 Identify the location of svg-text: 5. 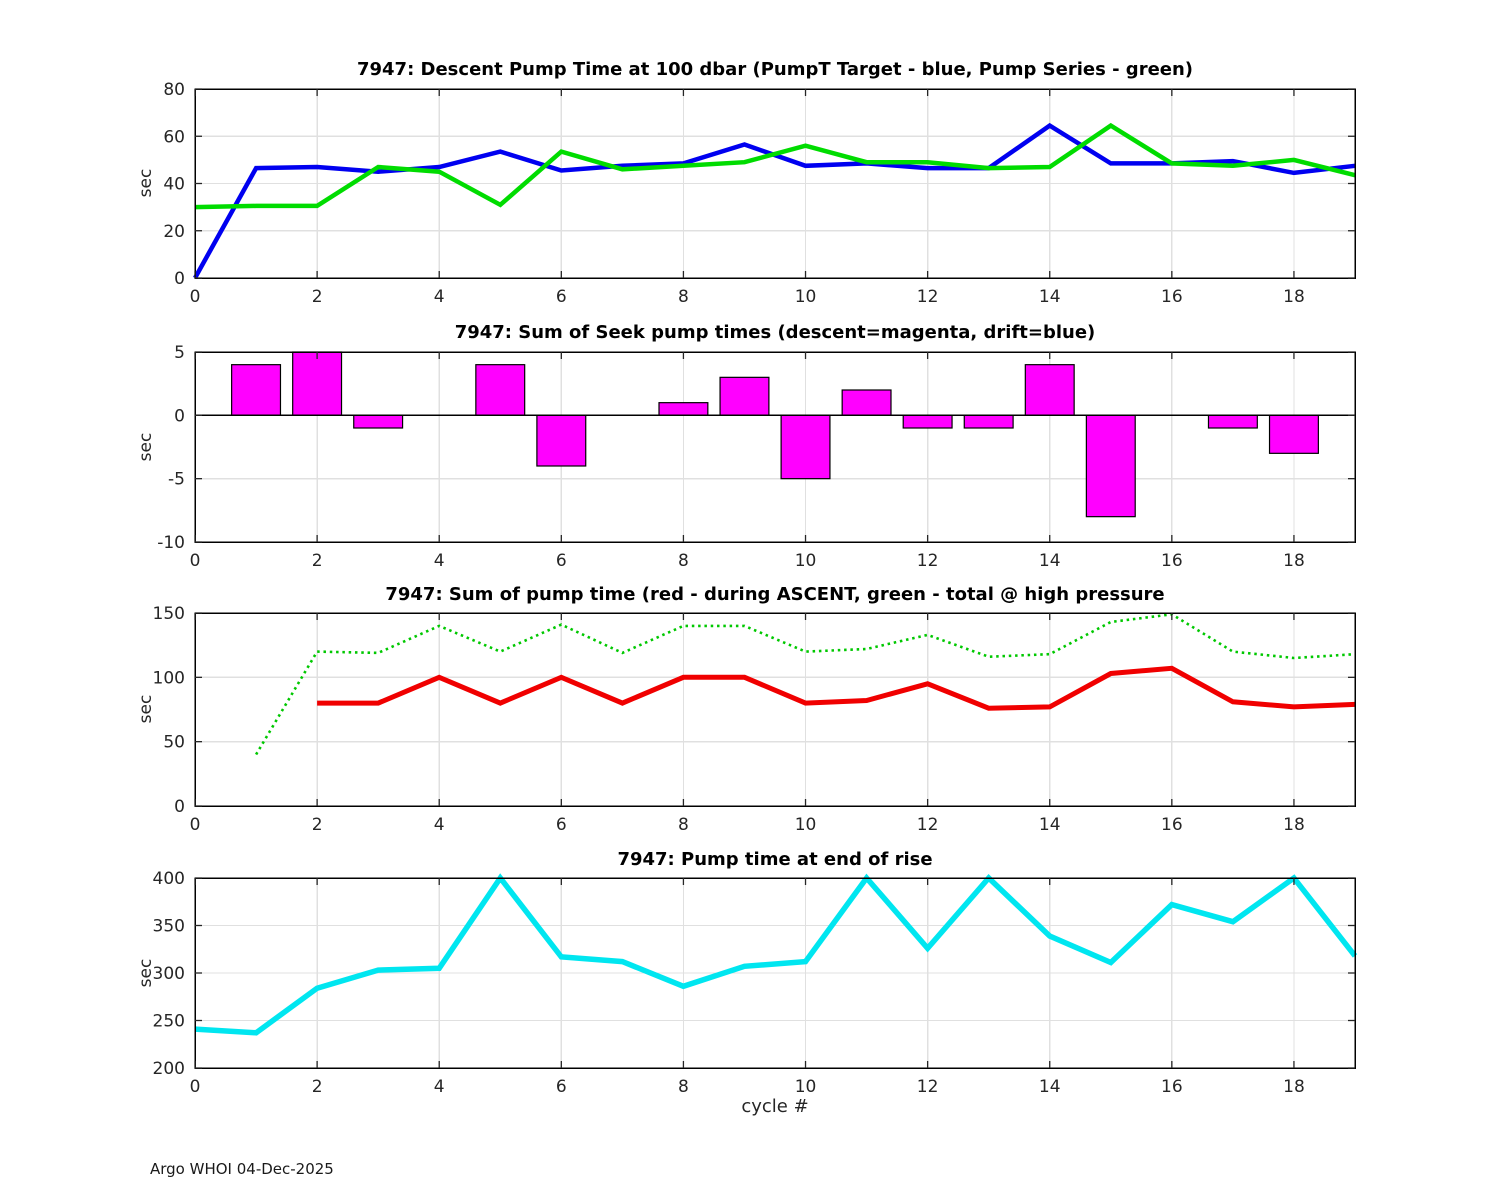
(179, 353).